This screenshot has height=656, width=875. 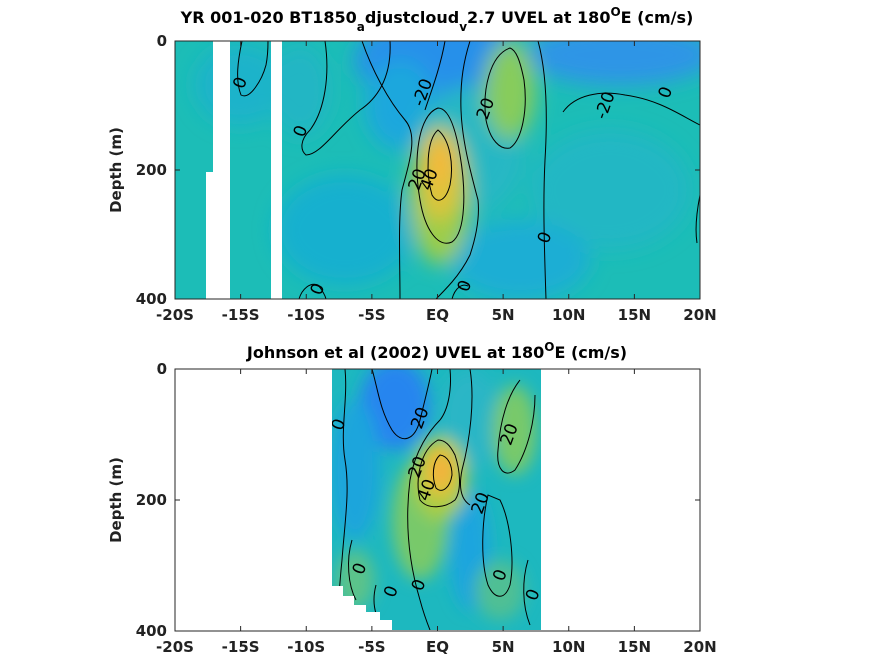 What do you see at coordinates (175, 315) in the screenshot?
I see `chart1-x-tick-label: -20S` at bounding box center [175, 315].